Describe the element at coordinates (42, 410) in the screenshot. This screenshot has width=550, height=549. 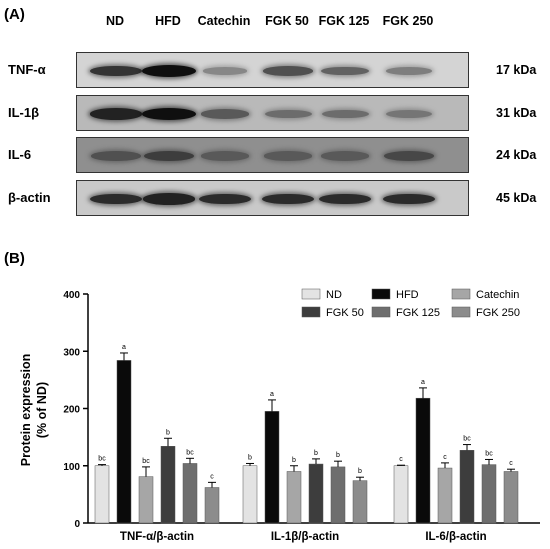
I see `y-axis-title: (% of ND)` at that location.